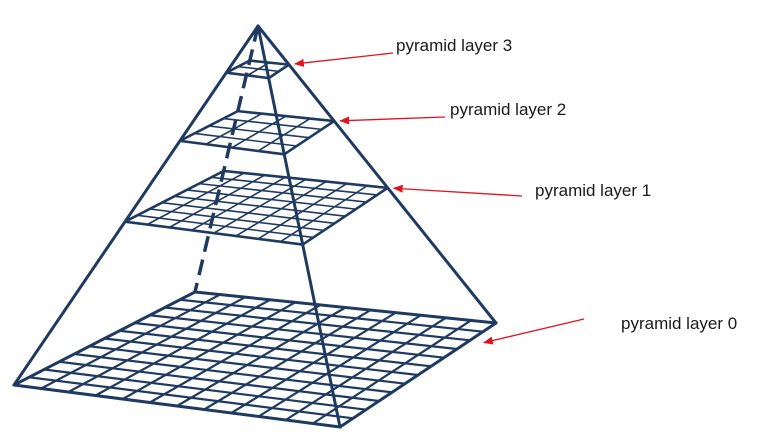 Image resolution: width=782 pixels, height=440 pixels. Describe the element at coordinates (454, 45) in the screenshot. I see `label-pyramid-layer-3: pyramid layer 3` at that location.